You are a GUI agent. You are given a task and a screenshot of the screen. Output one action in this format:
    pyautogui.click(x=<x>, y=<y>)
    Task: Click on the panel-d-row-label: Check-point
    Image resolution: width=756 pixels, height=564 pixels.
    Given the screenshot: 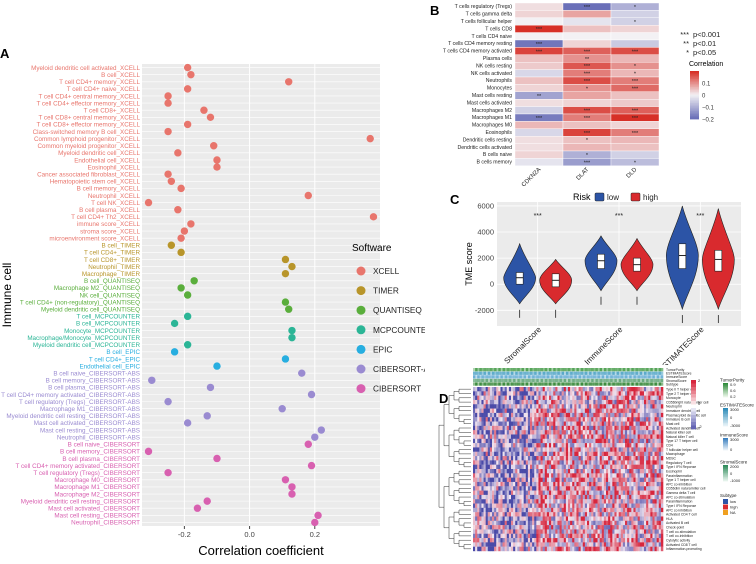 What is the action you would take?
    pyautogui.click(x=675, y=528)
    